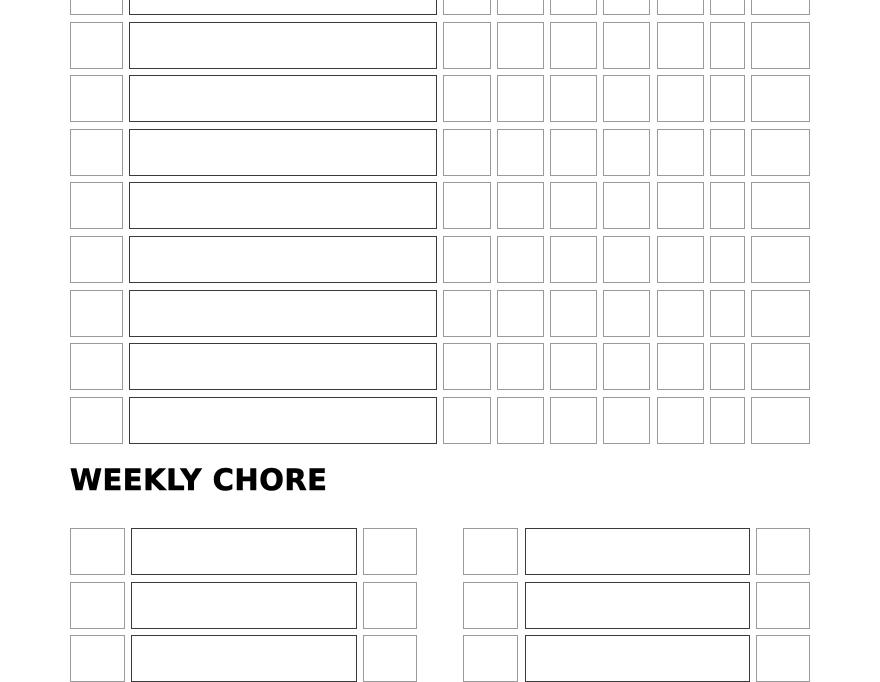 This screenshot has width=880, height=682. What do you see at coordinates (244, 658) in the screenshot?
I see `weekly-col-1-row-3-chore-field` at bounding box center [244, 658].